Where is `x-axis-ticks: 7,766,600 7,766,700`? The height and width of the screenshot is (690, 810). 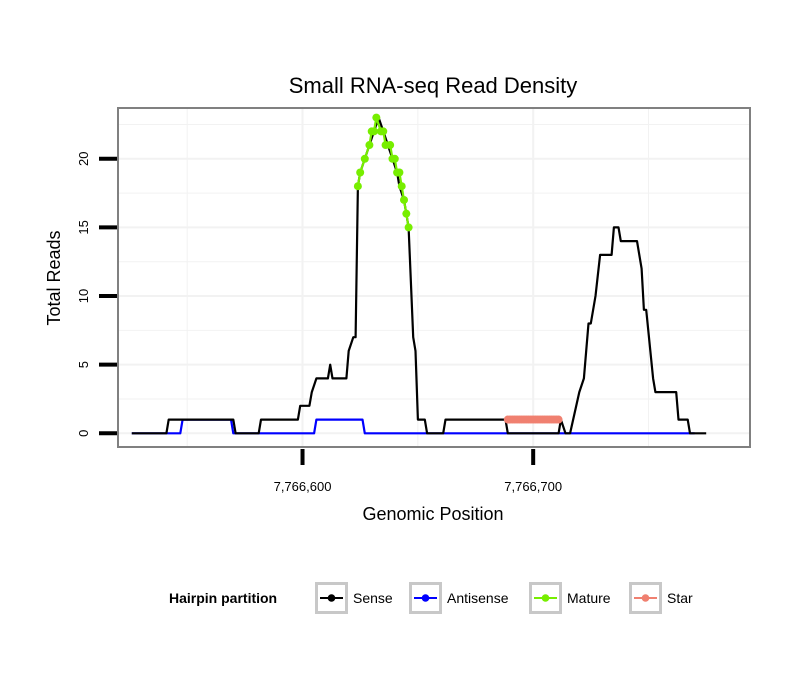
x-axis-ticks: 7,766,600 7,766,700 is located at coordinates (418, 471).